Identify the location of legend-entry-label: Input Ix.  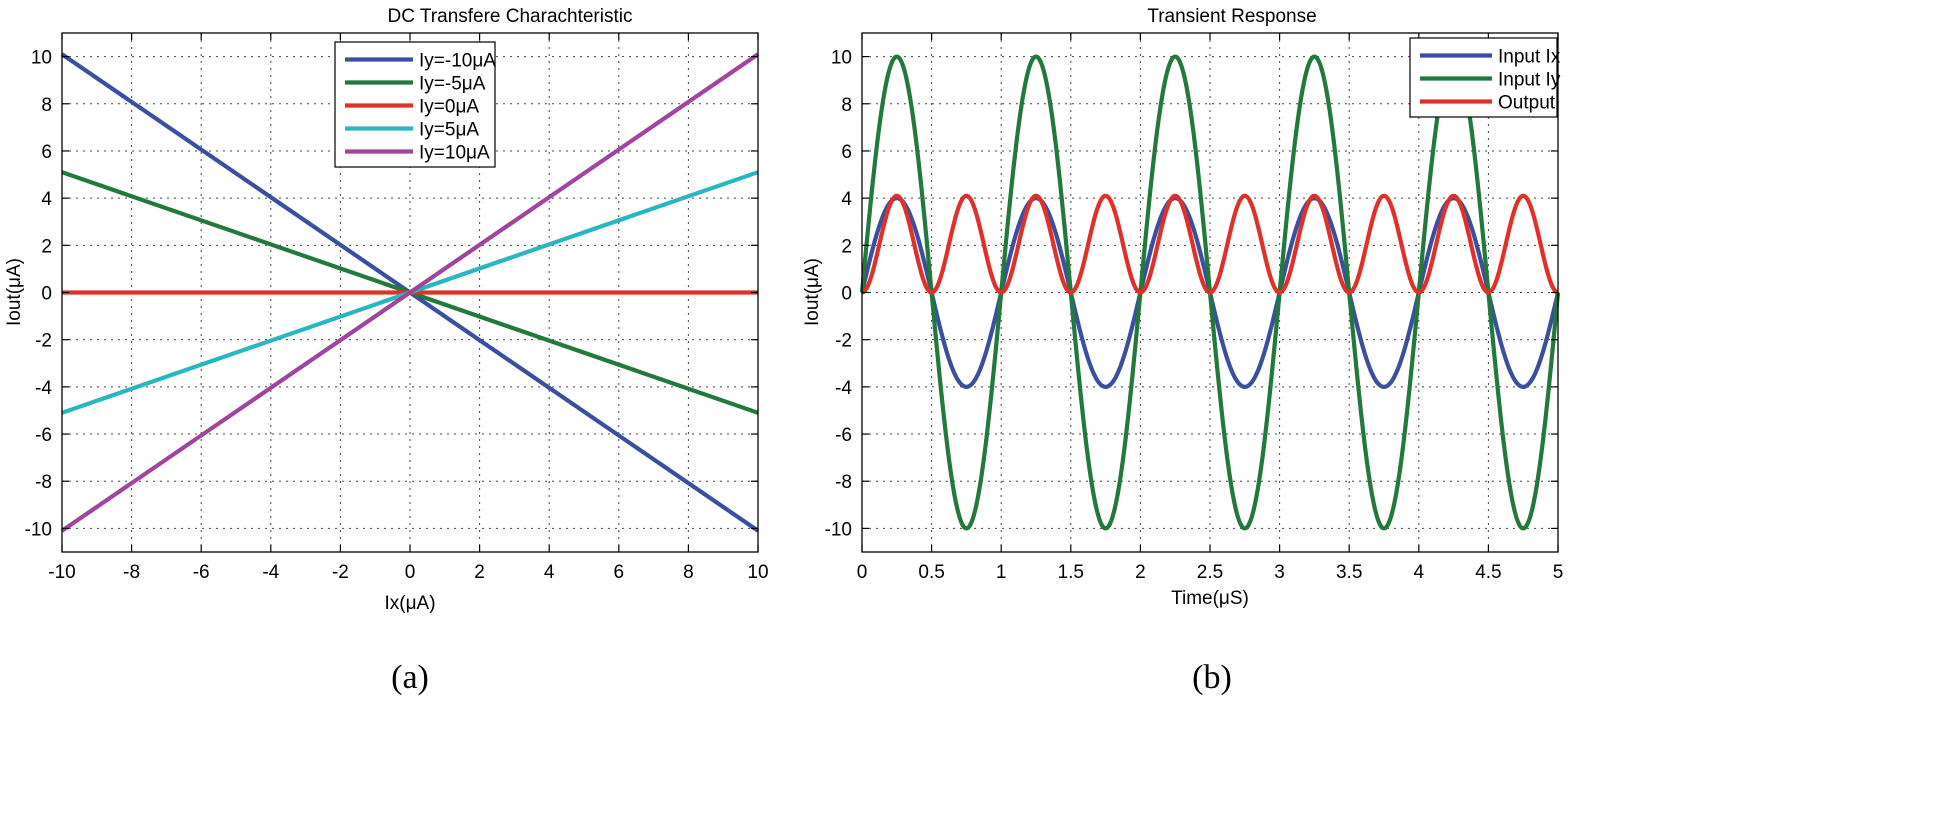
(1529, 57).